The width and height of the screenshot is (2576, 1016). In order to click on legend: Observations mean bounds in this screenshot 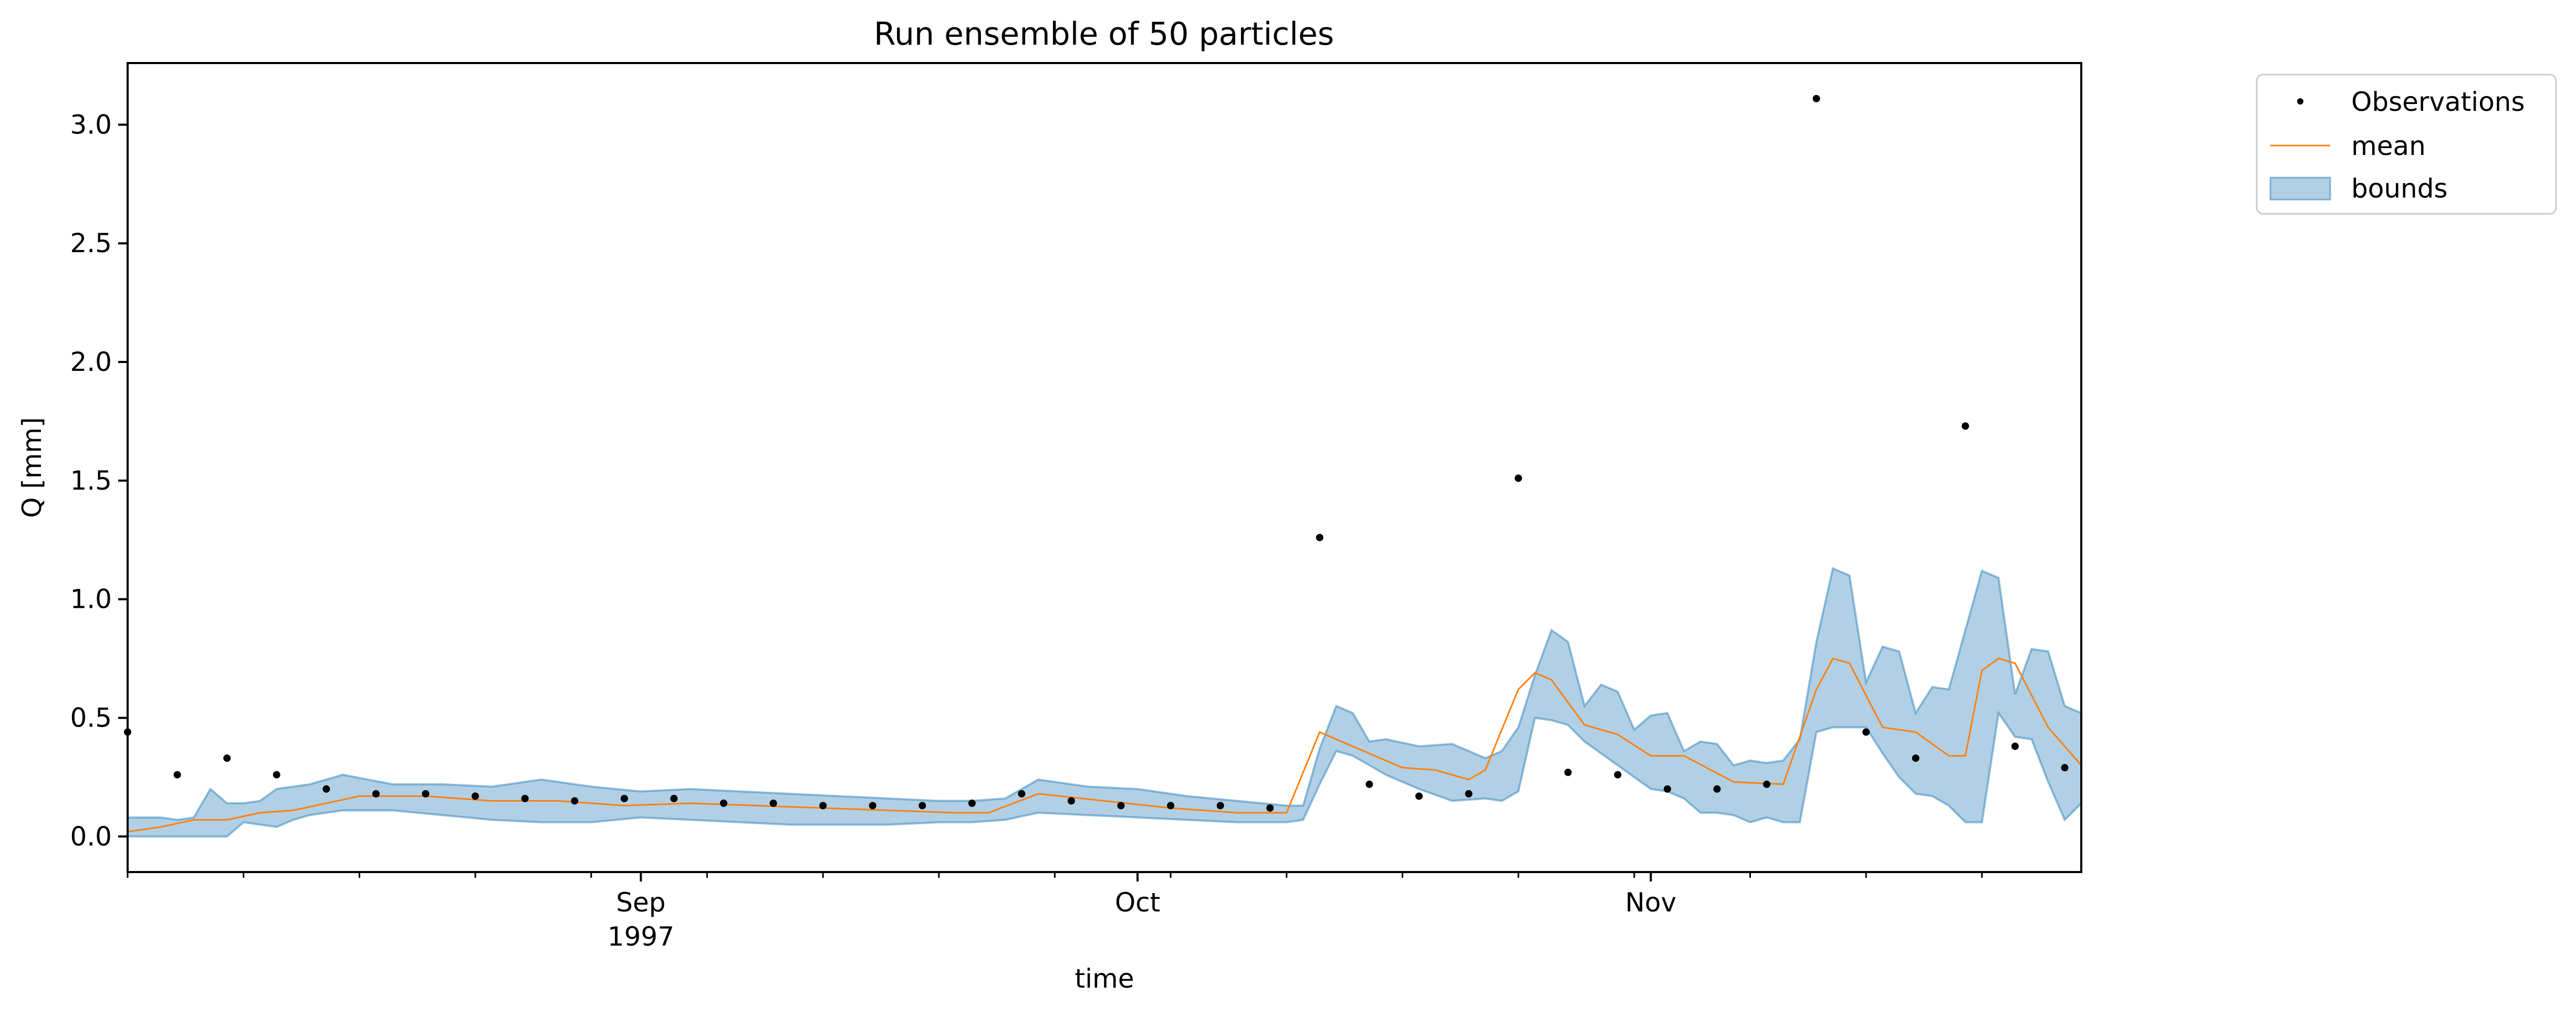, I will do `click(2407, 145)`.